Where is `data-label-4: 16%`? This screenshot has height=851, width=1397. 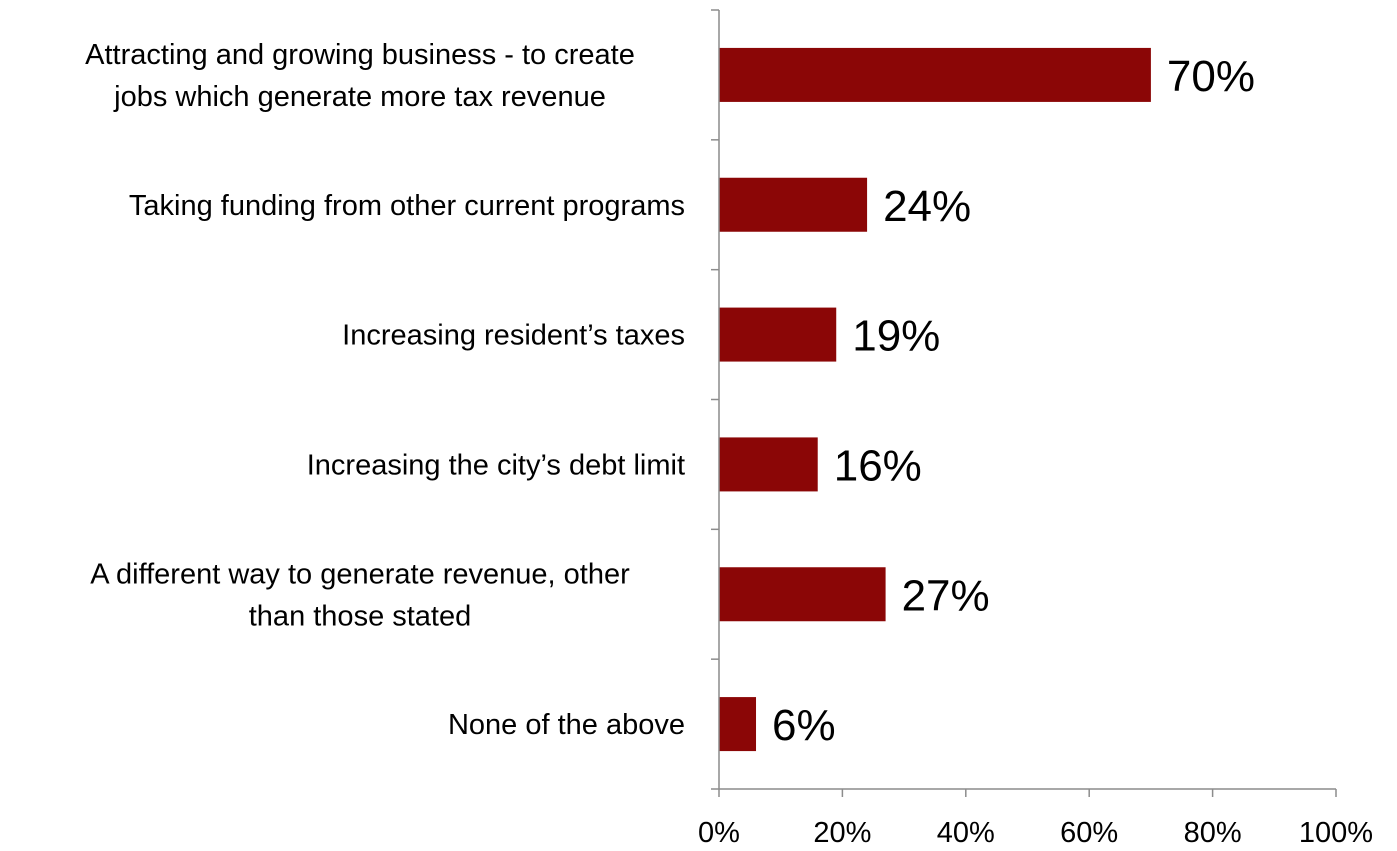
data-label-4: 16% is located at coordinates (878, 465).